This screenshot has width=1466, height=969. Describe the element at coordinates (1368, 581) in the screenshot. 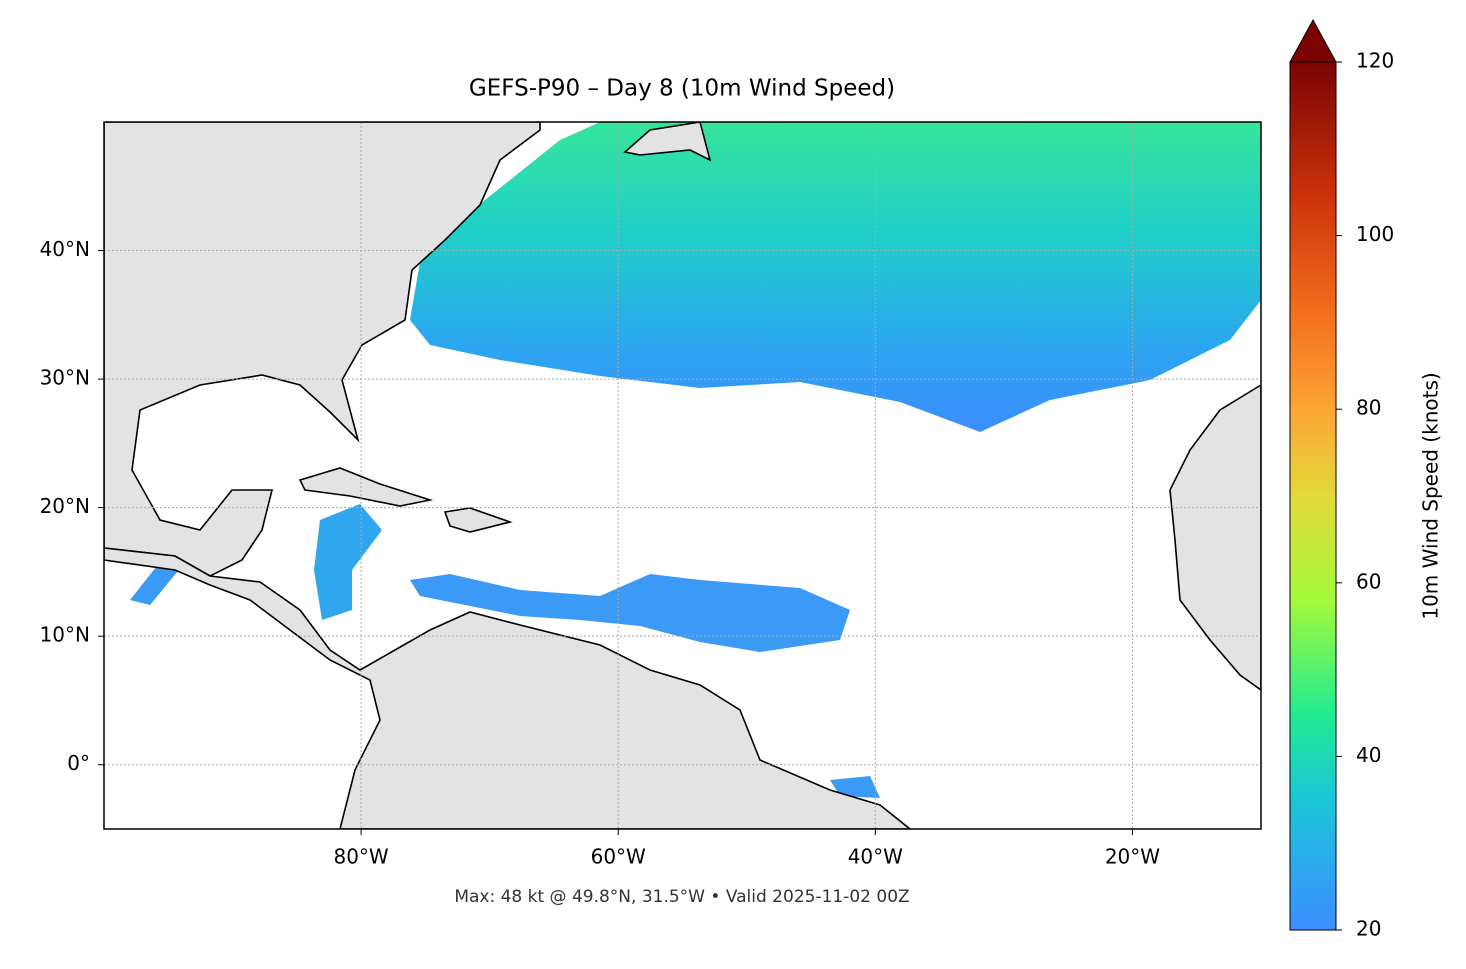

I see `colorbar-tick-label: 60` at that location.